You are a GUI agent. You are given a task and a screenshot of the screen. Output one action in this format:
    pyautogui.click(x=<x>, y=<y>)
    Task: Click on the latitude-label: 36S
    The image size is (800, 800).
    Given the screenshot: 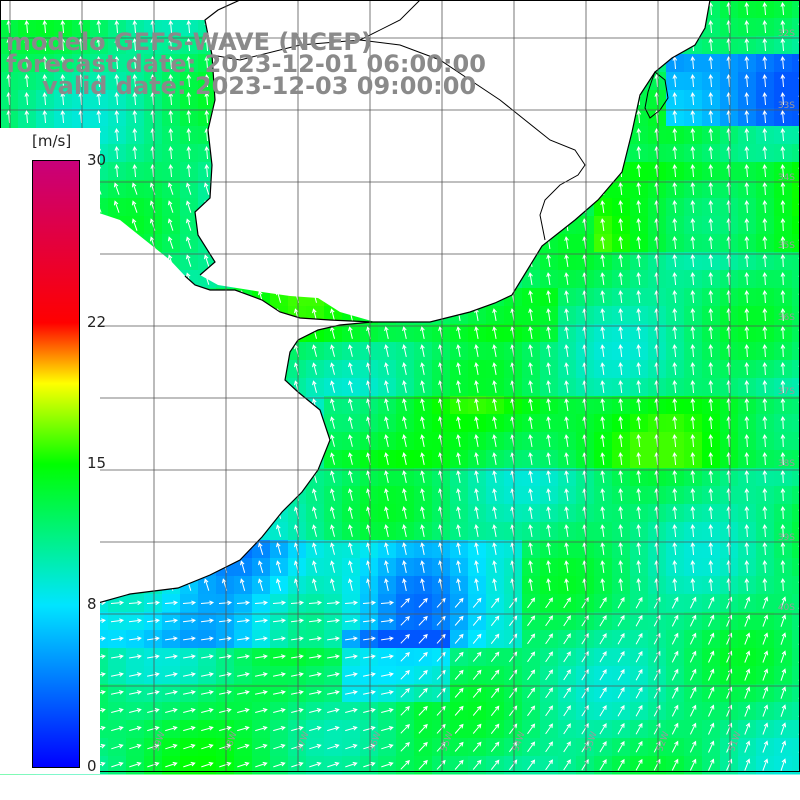 What is the action you would take?
    pyautogui.click(x=786, y=318)
    